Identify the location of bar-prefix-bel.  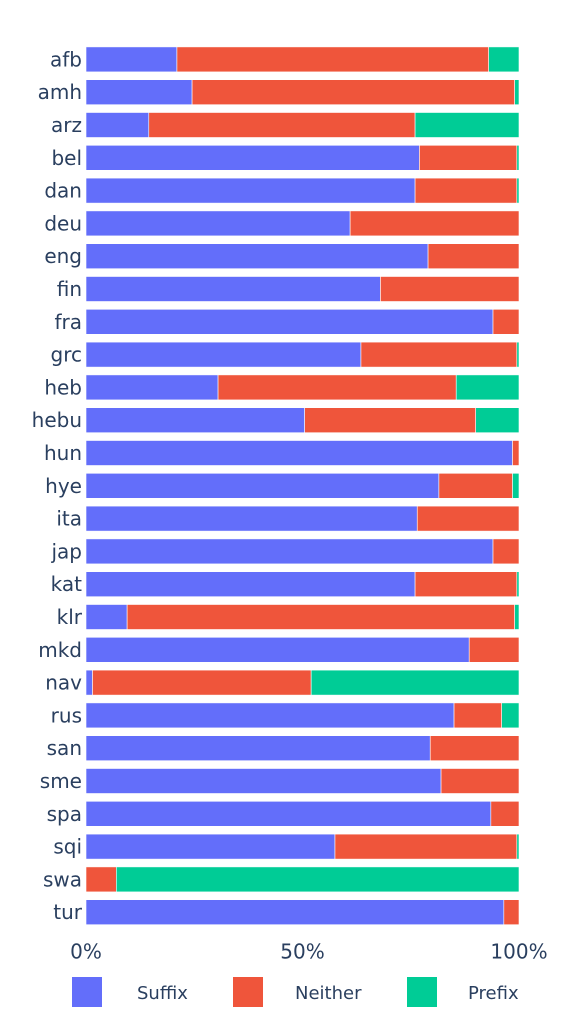
(518, 158).